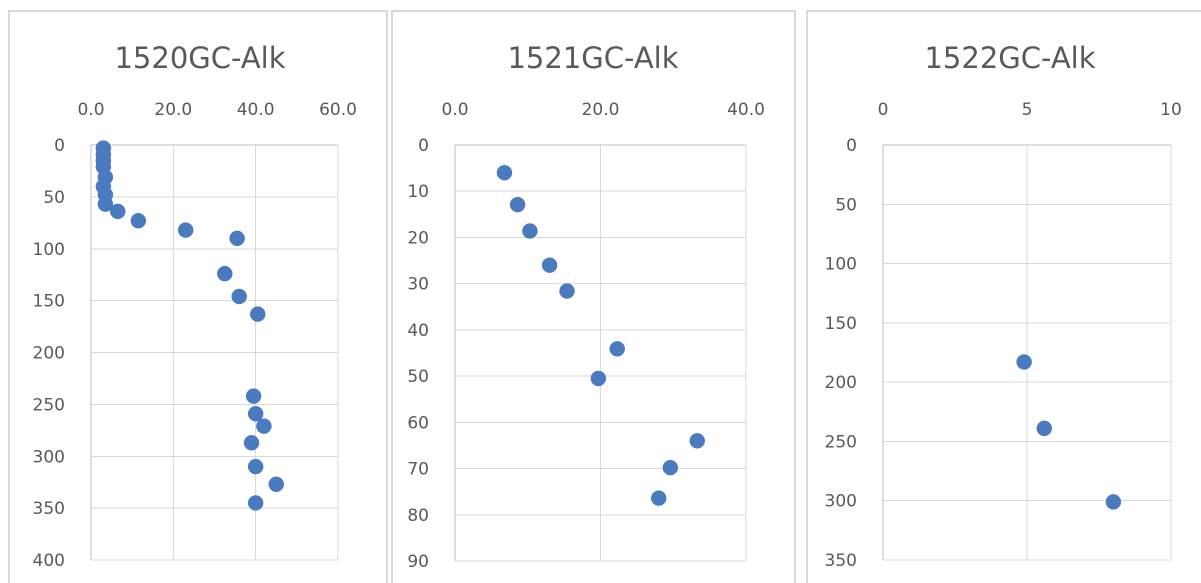 Image resolution: width=1201 pixels, height=583 pixels. What do you see at coordinates (418, 192) in the screenshot?
I see `y-tick-label: 10` at bounding box center [418, 192].